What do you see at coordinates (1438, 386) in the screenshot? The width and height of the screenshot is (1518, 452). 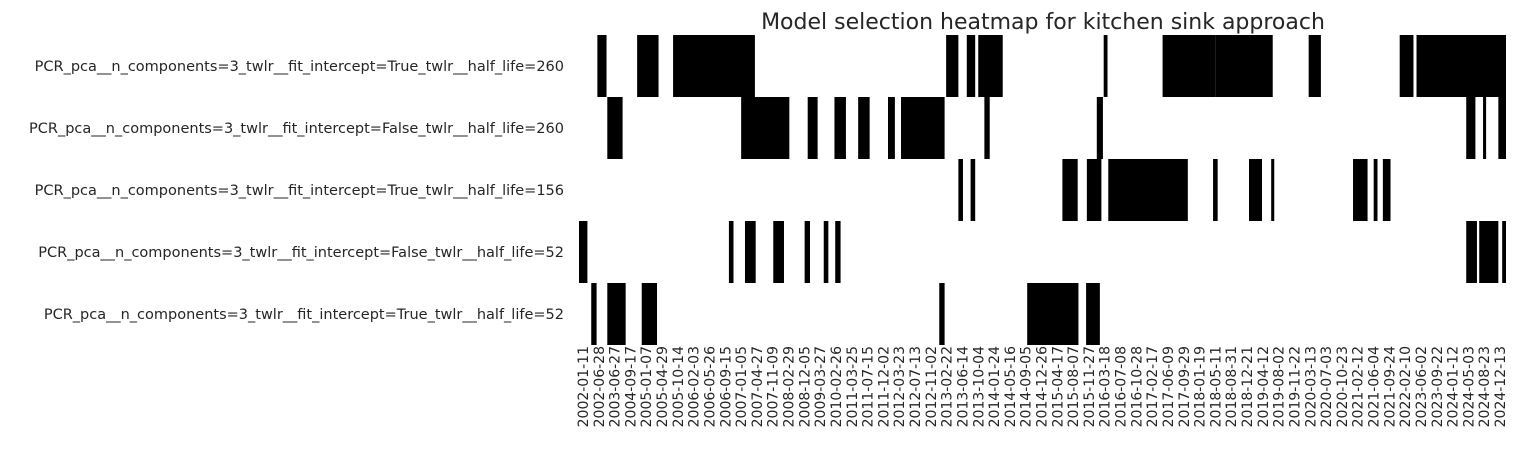 I see `x-tick-label: 2023-09-22` at bounding box center [1438, 386].